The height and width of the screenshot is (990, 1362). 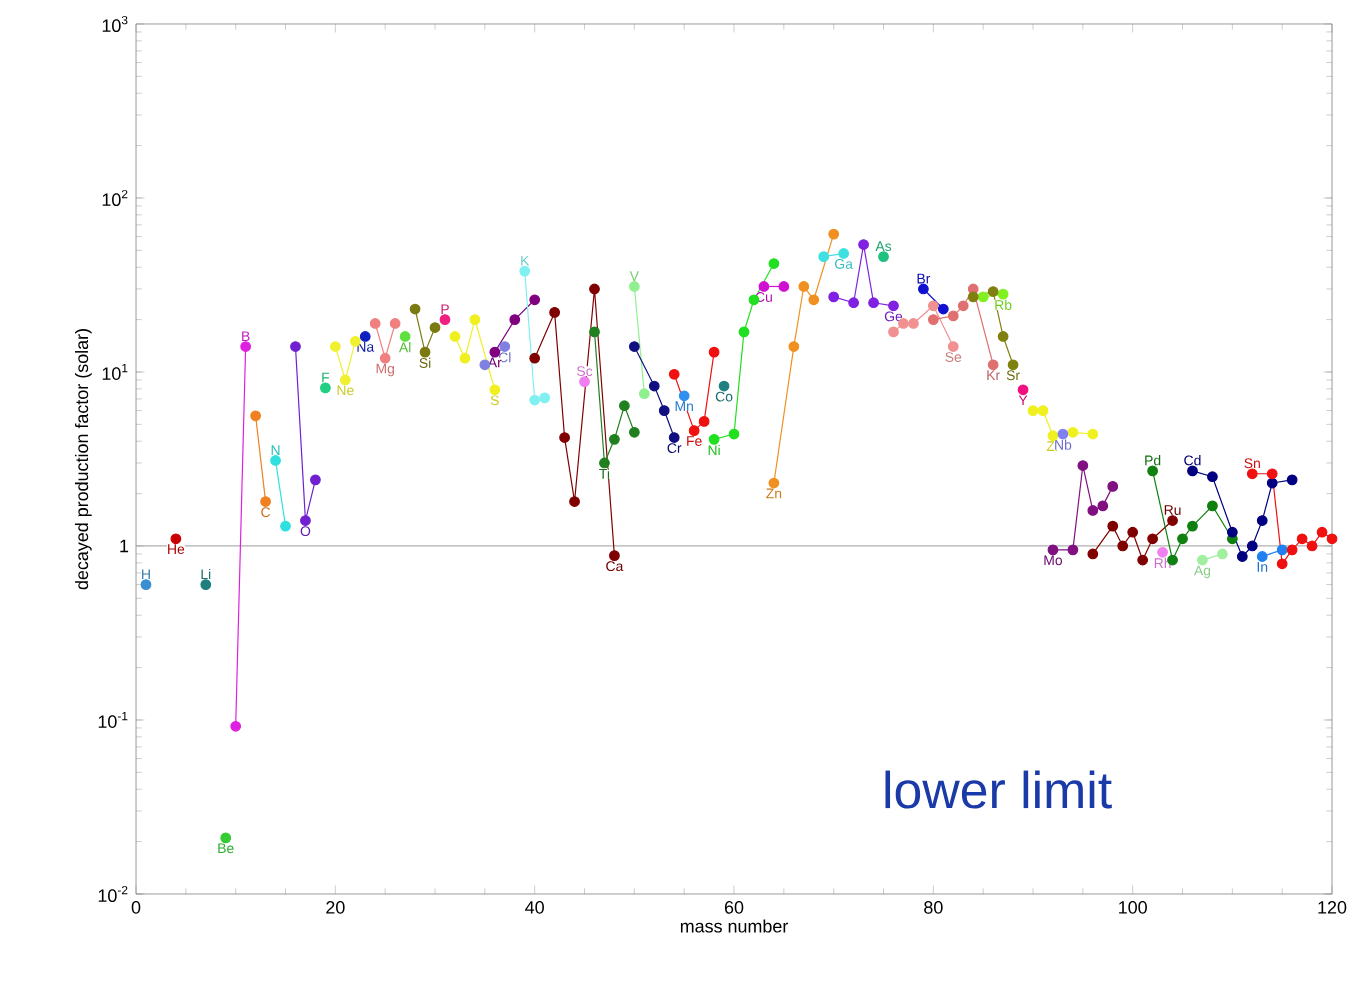 What do you see at coordinates (734, 907) in the screenshot?
I see `x-tick-label: 60` at bounding box center [734, 907].